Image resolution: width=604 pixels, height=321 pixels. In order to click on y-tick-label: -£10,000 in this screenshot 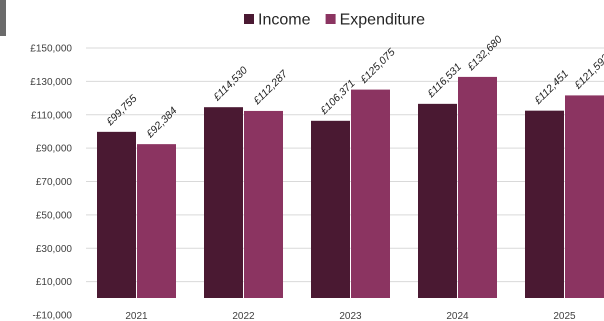, I will do `click(53, 316)`.